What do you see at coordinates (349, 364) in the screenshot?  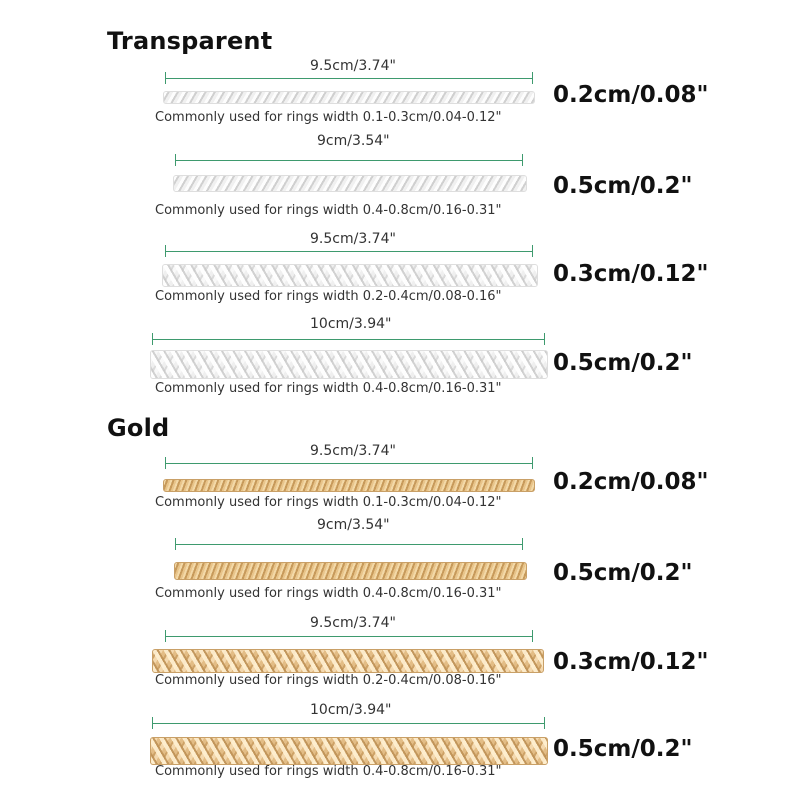 I see `ring-spacer-transparent-wide` at bounding box center [349, 364].